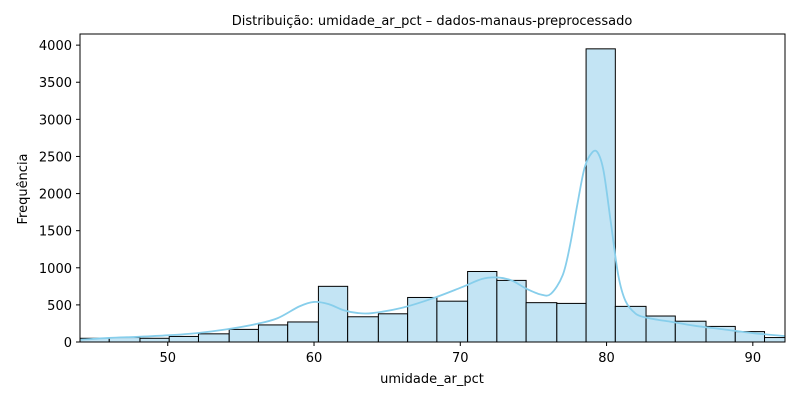 The width and height of the screenshot is (800, 400). What do you see at coordinates (55, 46) in the screenshot?
I see `y-tick-label: 4000` at bounding box center [55, 46].